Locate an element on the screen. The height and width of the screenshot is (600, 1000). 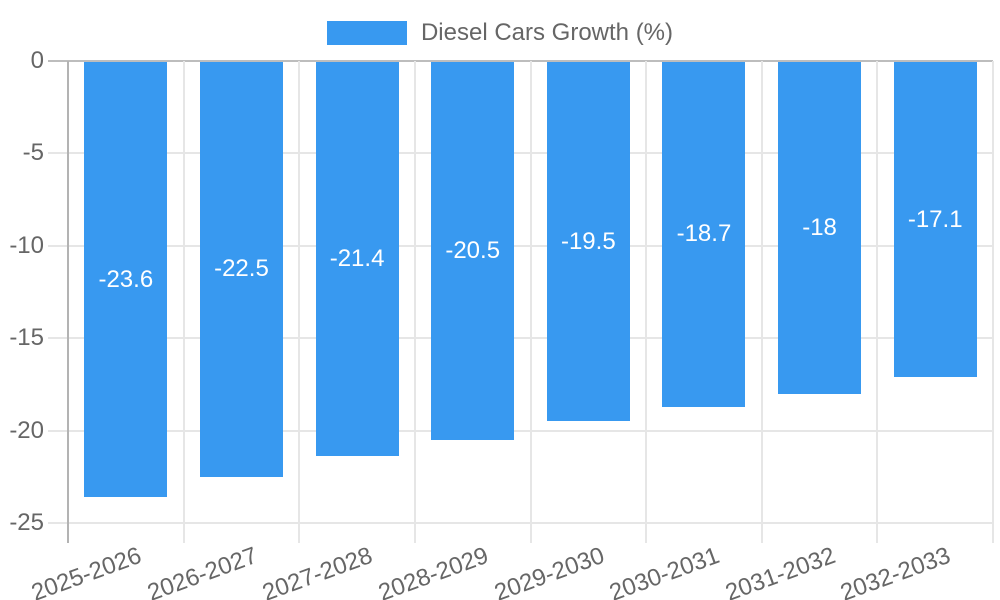
bar-value-label: -18 is located at coordinates (819, 227).